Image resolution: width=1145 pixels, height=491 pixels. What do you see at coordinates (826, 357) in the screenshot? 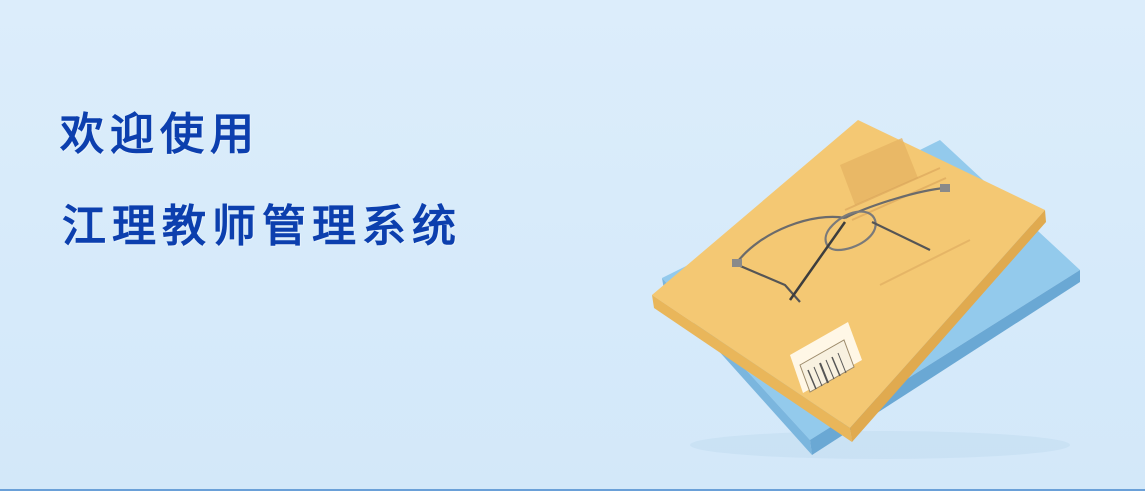
I see `barcode-label` at bounding box center [826, 357].